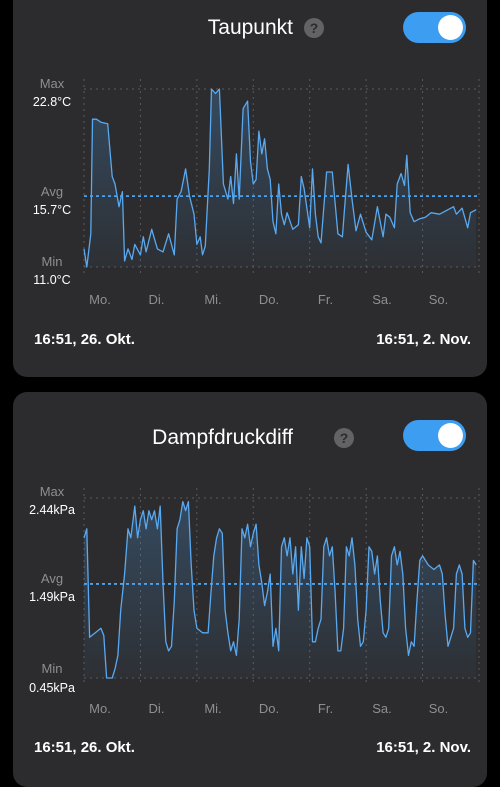 This screenshot has height=787, width=500. What do you see at coordinates (52, 210) in the screenshot?
I see `avg-value: 15.7°C` at bounding box center [52, 210].